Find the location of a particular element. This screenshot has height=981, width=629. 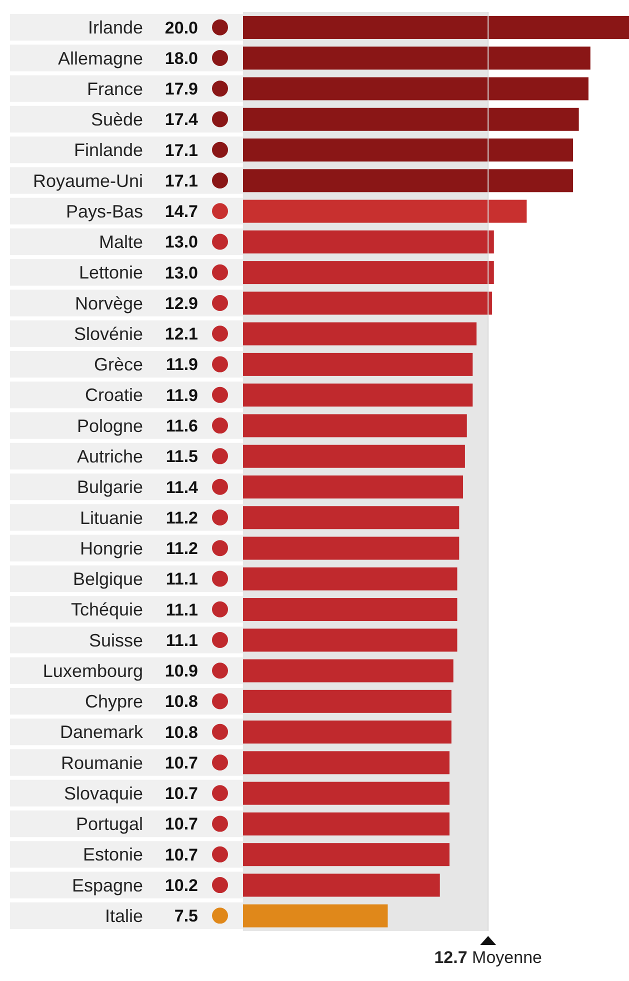

data-label: 14.7 is located at coordinates (181, 212).